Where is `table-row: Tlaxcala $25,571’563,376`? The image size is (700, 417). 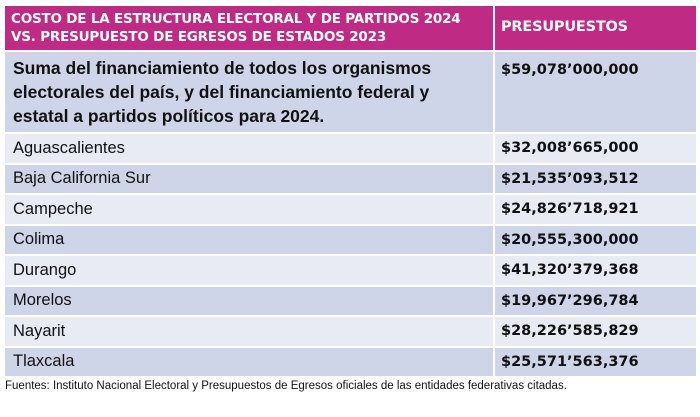 table-row: Tlaxcala $25,571’563,376 is located at coordinates (350, 361).